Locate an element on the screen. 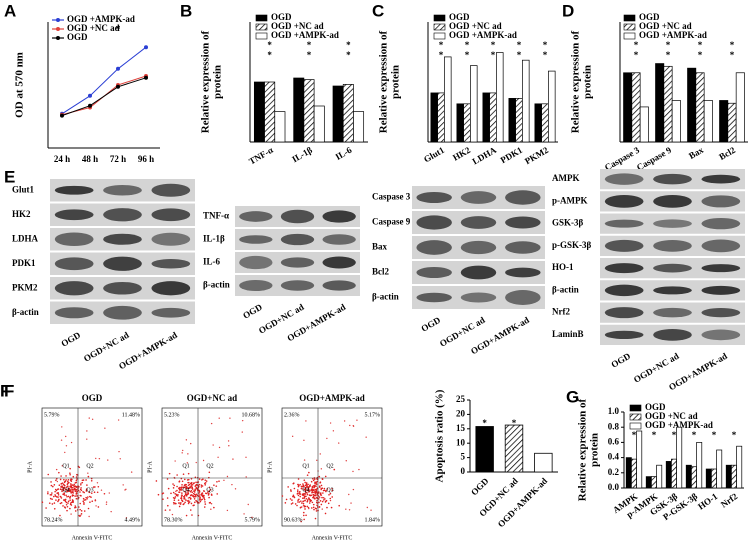  blot-lane-label: OGD is located at coordinates (70, 339).